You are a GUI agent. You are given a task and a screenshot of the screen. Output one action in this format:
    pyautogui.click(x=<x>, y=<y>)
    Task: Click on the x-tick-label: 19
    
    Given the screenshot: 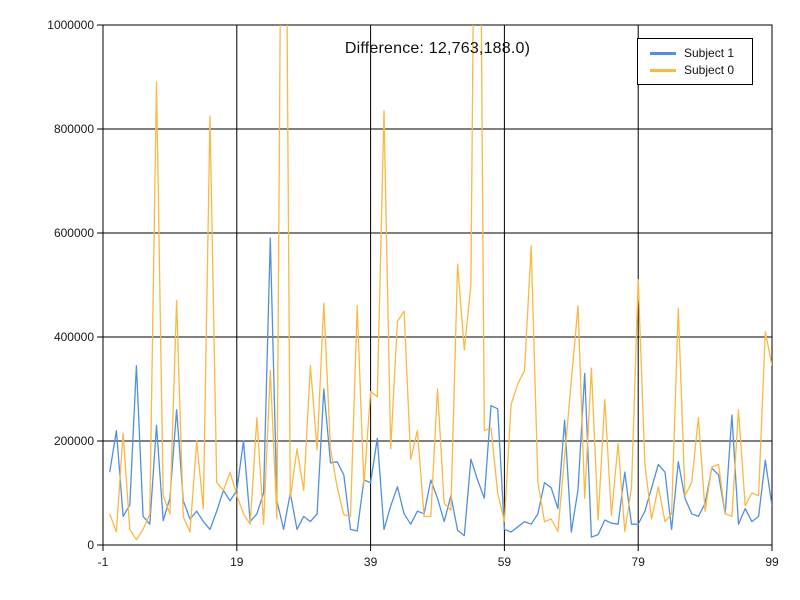 What is the action you would take?
    pyautogui.click(x=237, y=562)
    